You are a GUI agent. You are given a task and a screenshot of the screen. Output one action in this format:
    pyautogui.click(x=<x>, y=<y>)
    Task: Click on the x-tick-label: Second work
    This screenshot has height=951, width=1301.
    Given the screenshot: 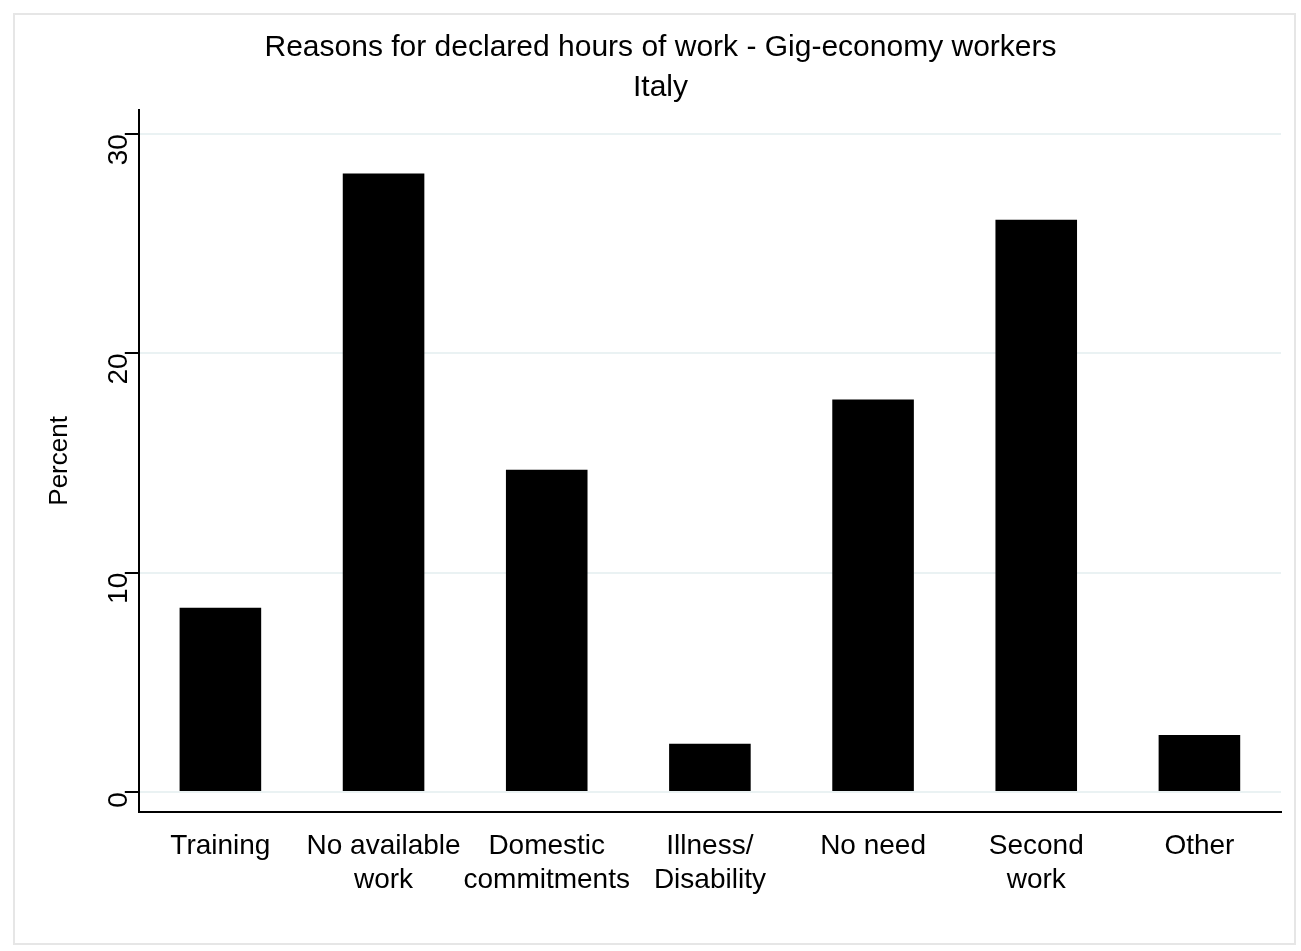 What is the action you would take?
    pyautogui.click(x=1036, y=861)
    